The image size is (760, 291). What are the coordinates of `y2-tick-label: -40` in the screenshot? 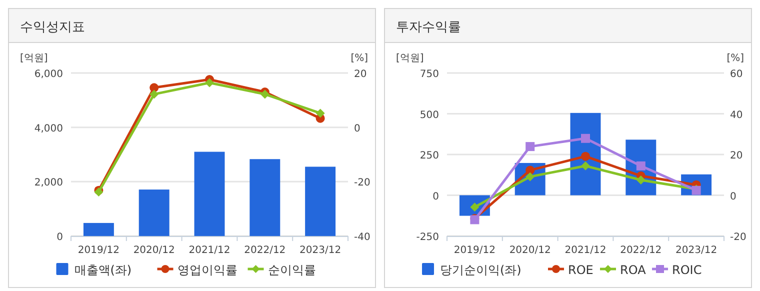 It's located at (362, 237).